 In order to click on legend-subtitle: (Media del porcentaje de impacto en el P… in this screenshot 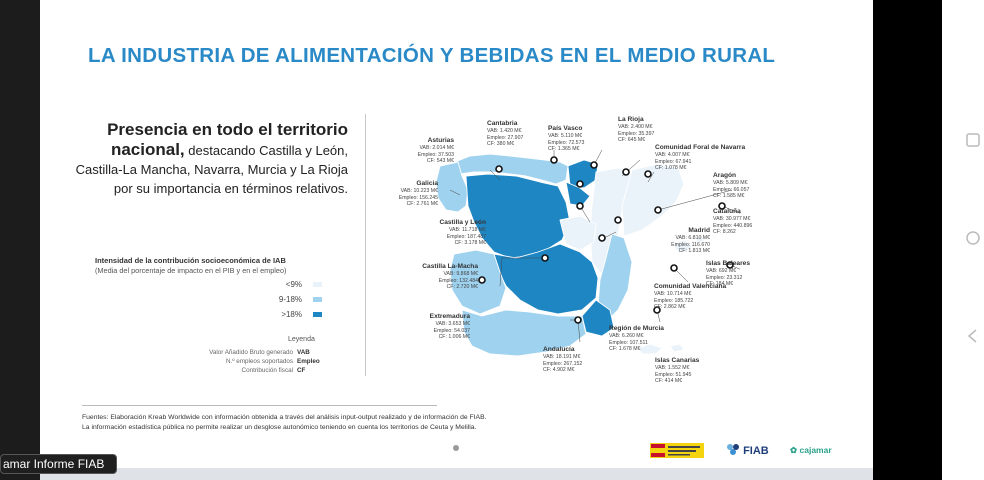, I will do `click(191, 270)`.